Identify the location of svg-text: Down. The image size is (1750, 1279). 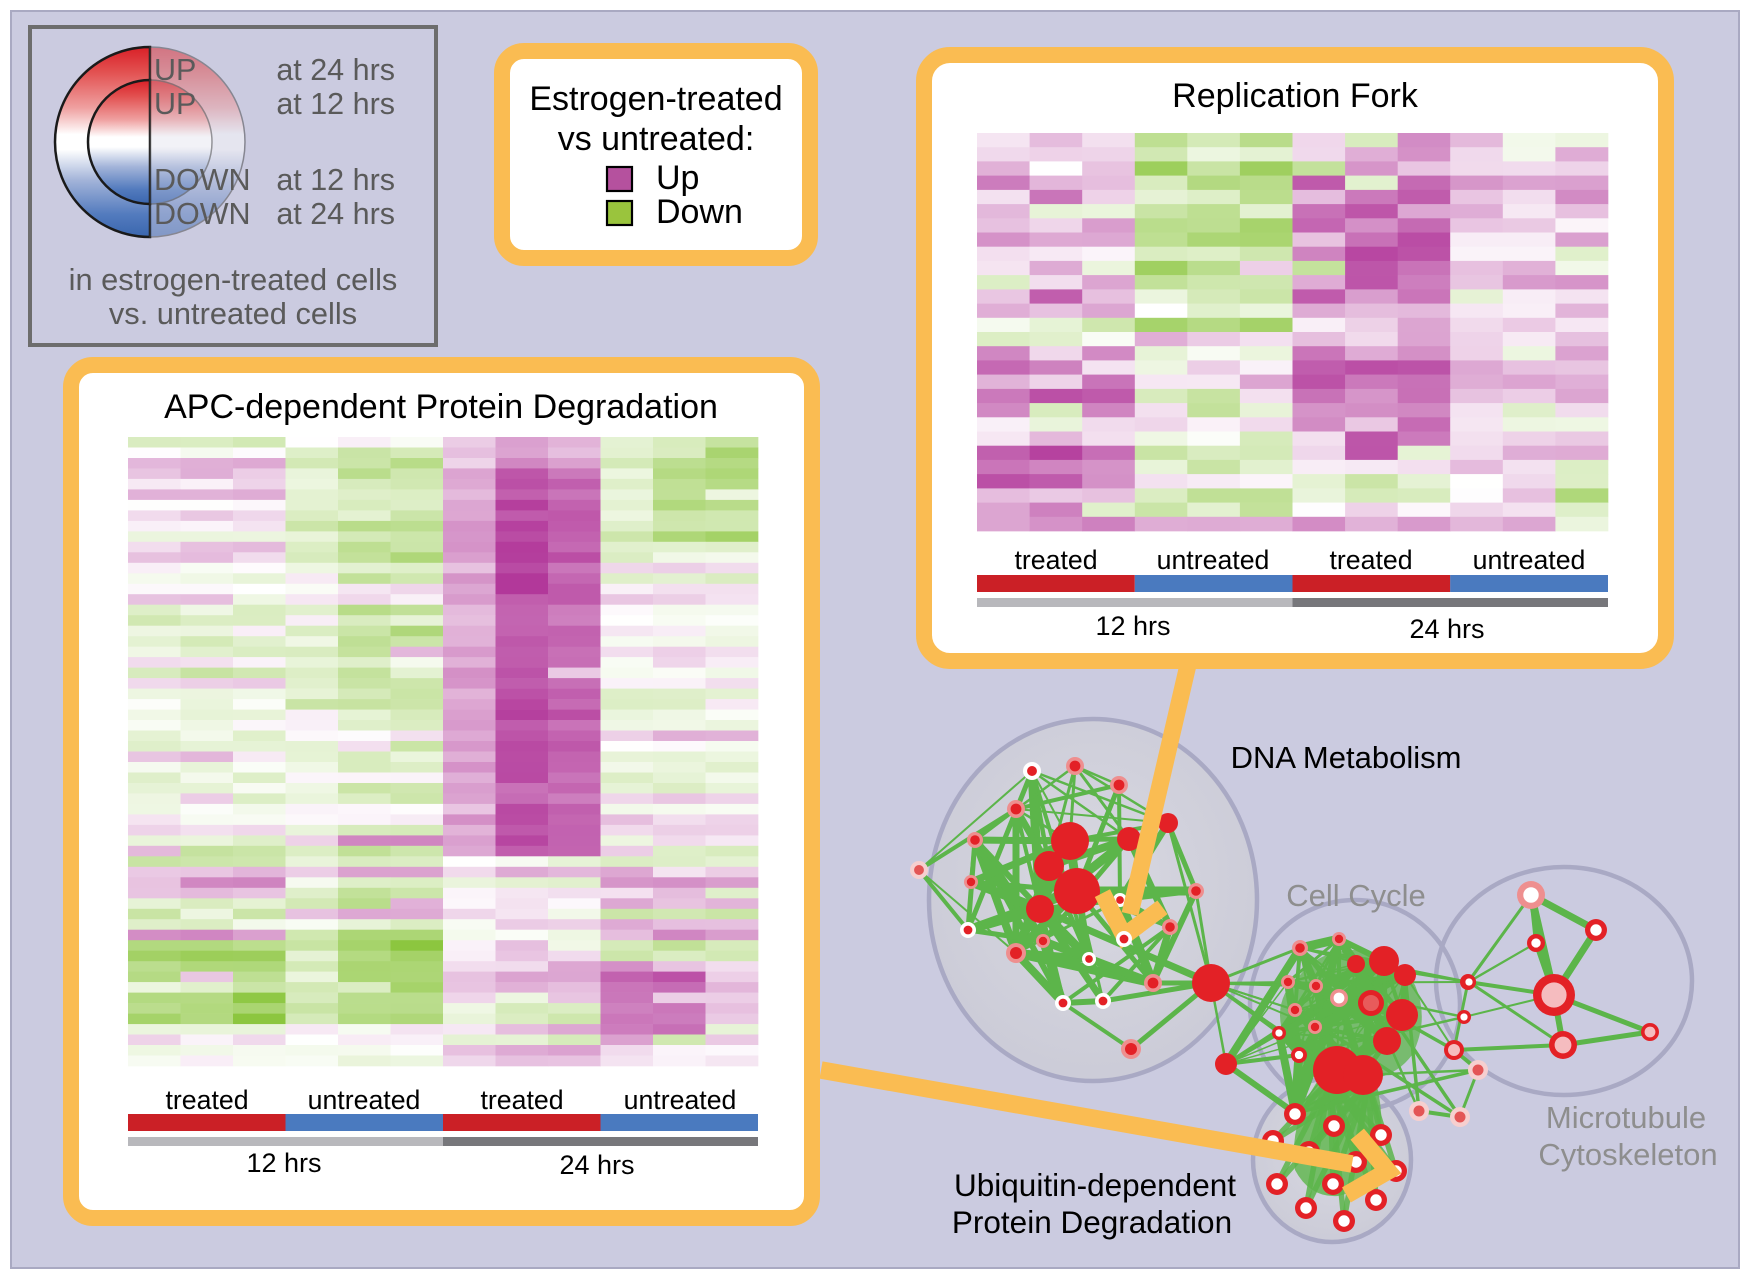
(699, 212).